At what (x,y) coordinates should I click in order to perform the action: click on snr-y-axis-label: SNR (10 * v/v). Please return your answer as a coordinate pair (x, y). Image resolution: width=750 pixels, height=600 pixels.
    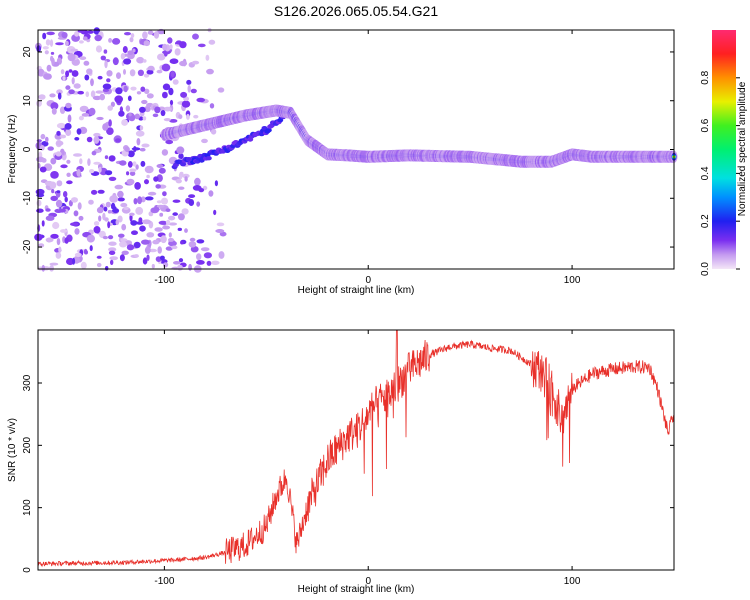
    Looking at the image, I should click on (12, 450).